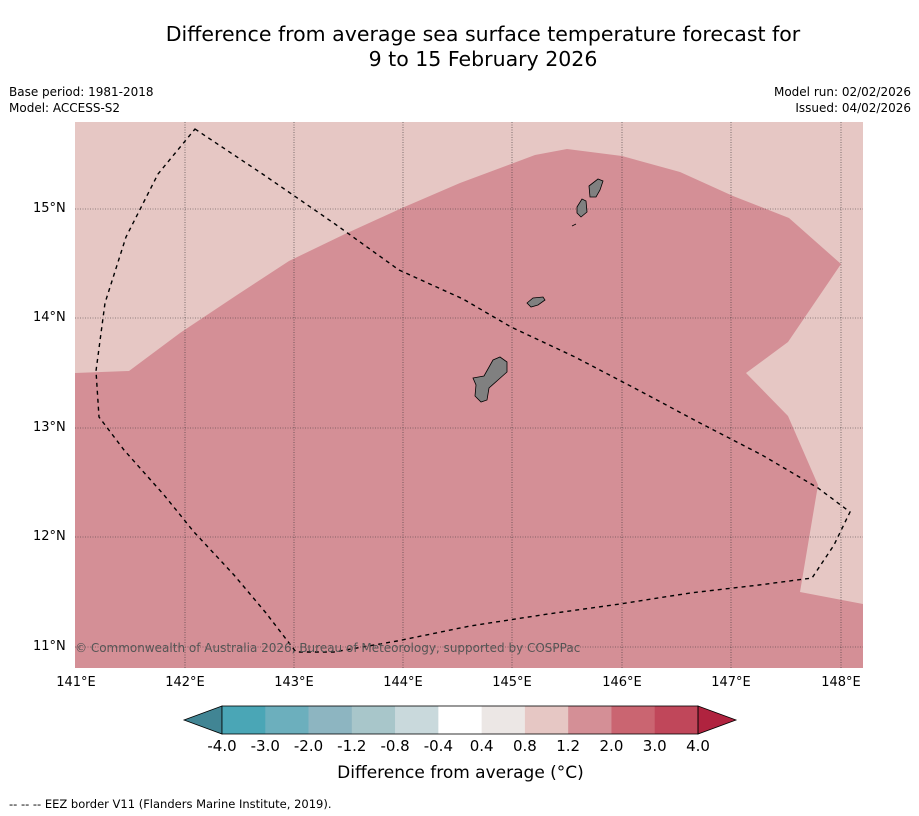 The height and width of the screenshot is (816, 919). What do you see at coordinates (717, 720) in the screenshot?
I see `colorbar-extend-high` at bounding box center [717, 720].